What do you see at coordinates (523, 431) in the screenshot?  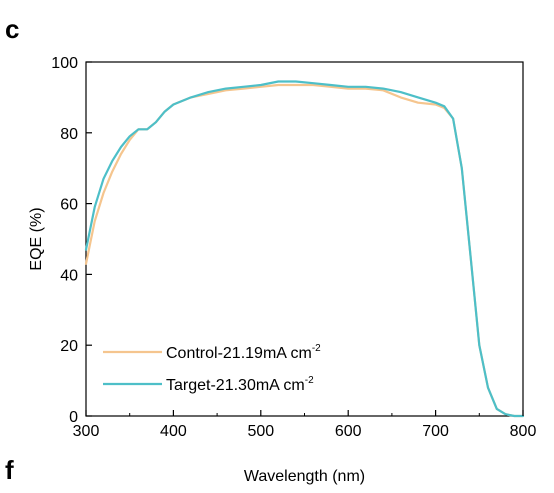 I see `x-tick-label: 800` at bounding box center [523, 431].